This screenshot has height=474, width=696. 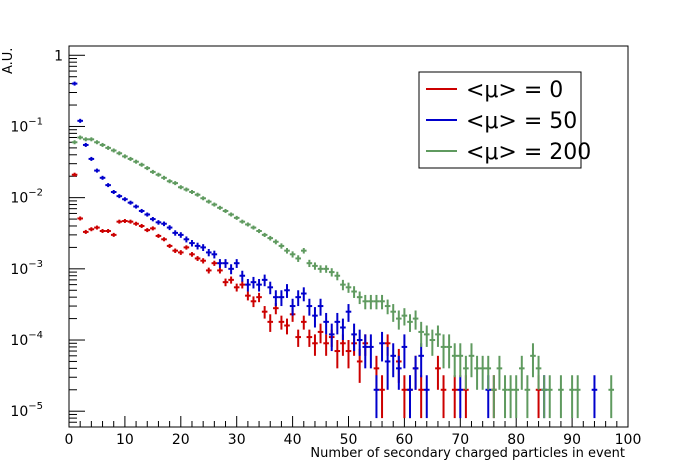 I want to click on x-tick-label: 70, so click(x=460, y=440).